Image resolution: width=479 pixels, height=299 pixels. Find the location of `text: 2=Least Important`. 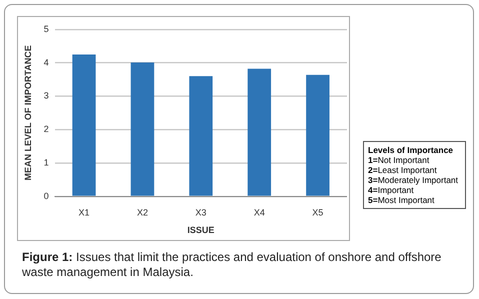

text: 2=Least Important is located at coordinates (402, 170).